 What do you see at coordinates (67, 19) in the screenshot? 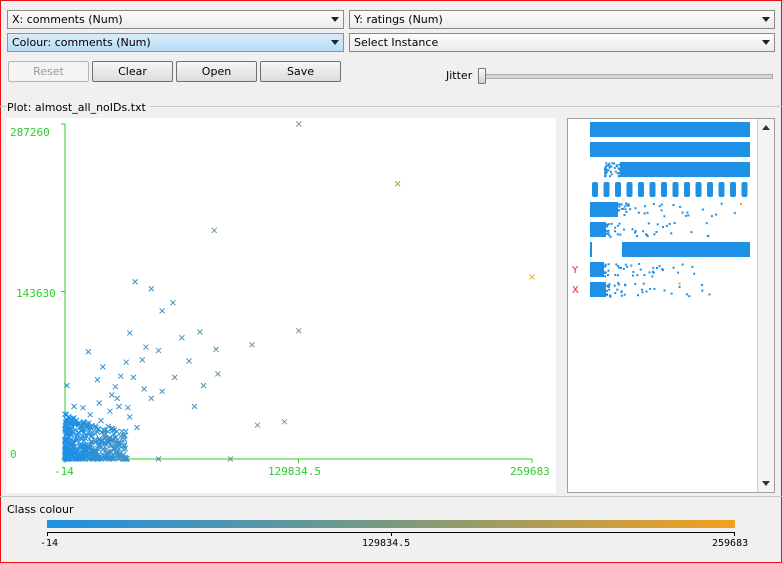
I see `x-attribute-value: X: comments (Num)` at bounding box center [67, 19].